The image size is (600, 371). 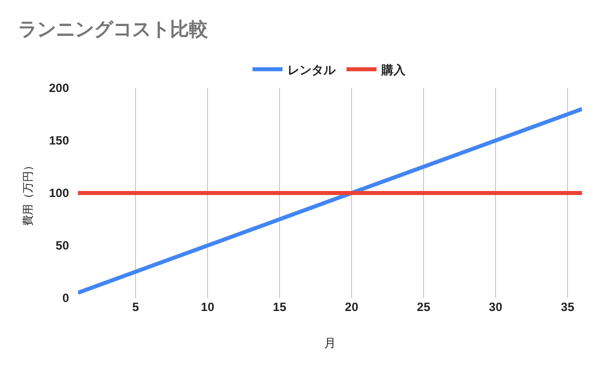 What do you see at coordinates (59, 141) in the screenshot?
I see `y-tick-label: 150` at bounding box center [59, 141].